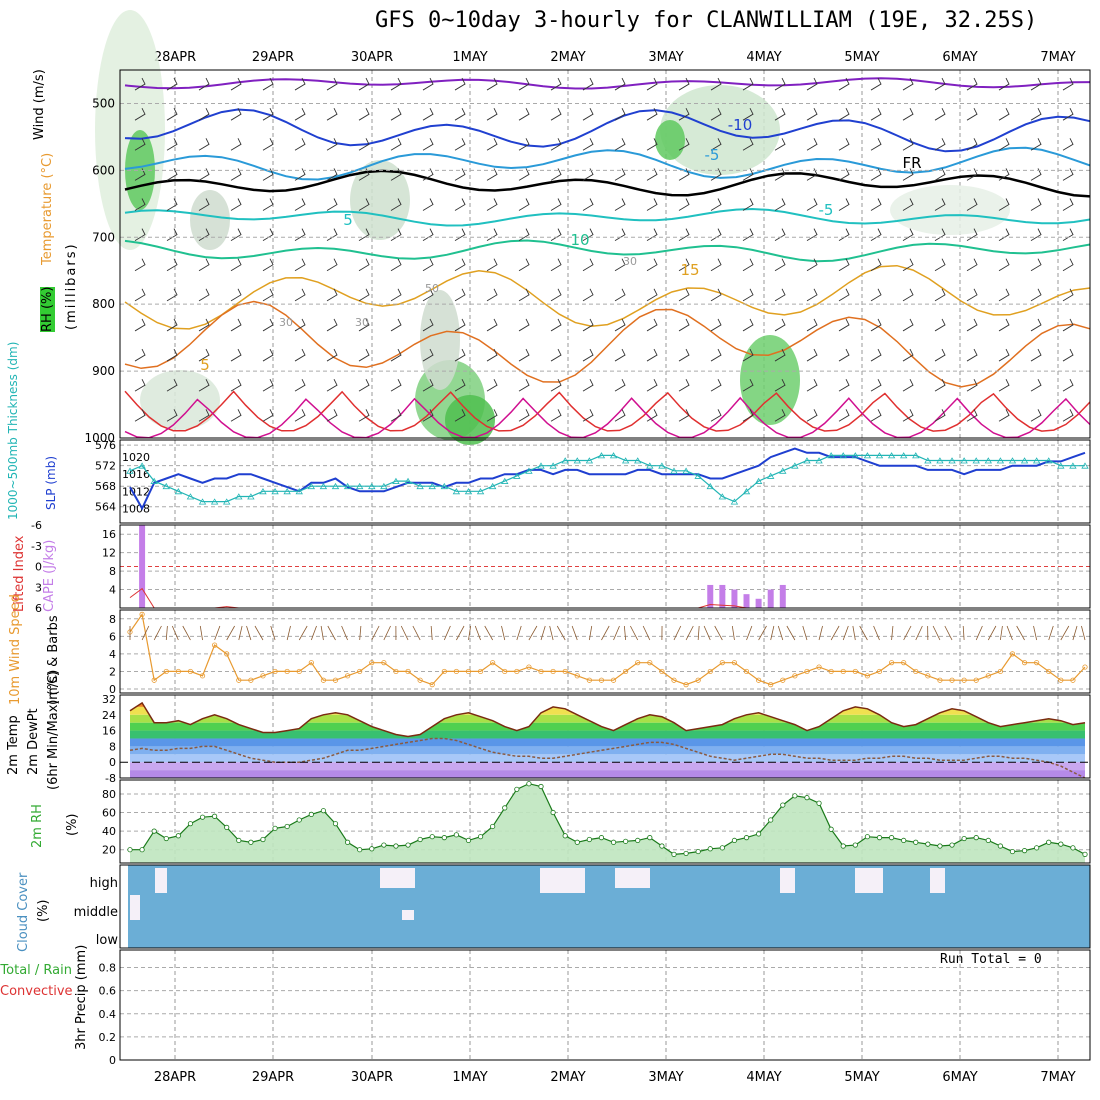 The width and height of the screenshot is (1100, 1100). Describe the element at coordinates (96, 912) in the screenshot. I see `cloud-level-1: middle` at that location.